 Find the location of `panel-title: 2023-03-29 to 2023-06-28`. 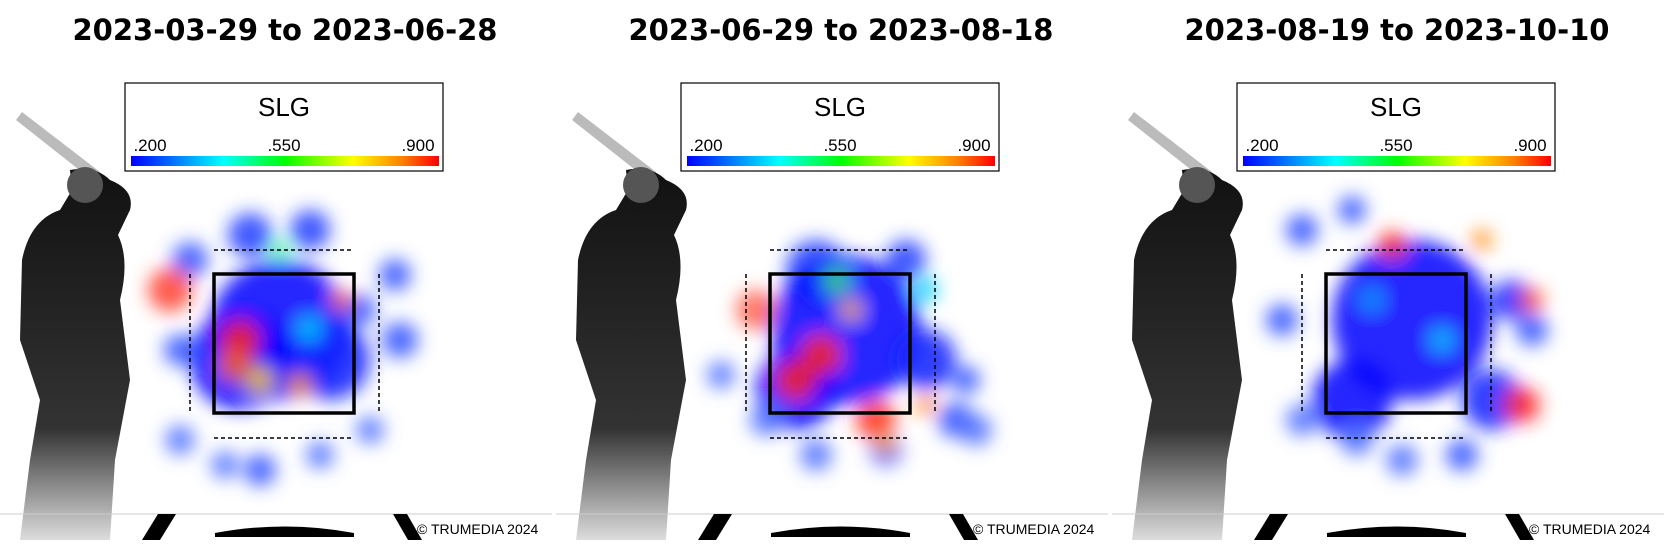

panel-title: 2023-03-29 to 2023-06-28 is located at coordinates (285, 30).